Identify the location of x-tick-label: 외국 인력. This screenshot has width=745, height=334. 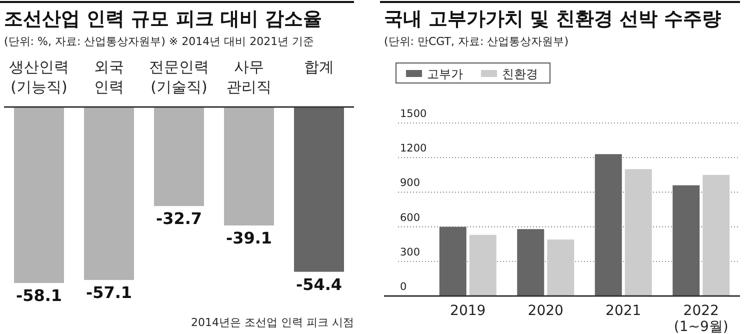
(109, 77).